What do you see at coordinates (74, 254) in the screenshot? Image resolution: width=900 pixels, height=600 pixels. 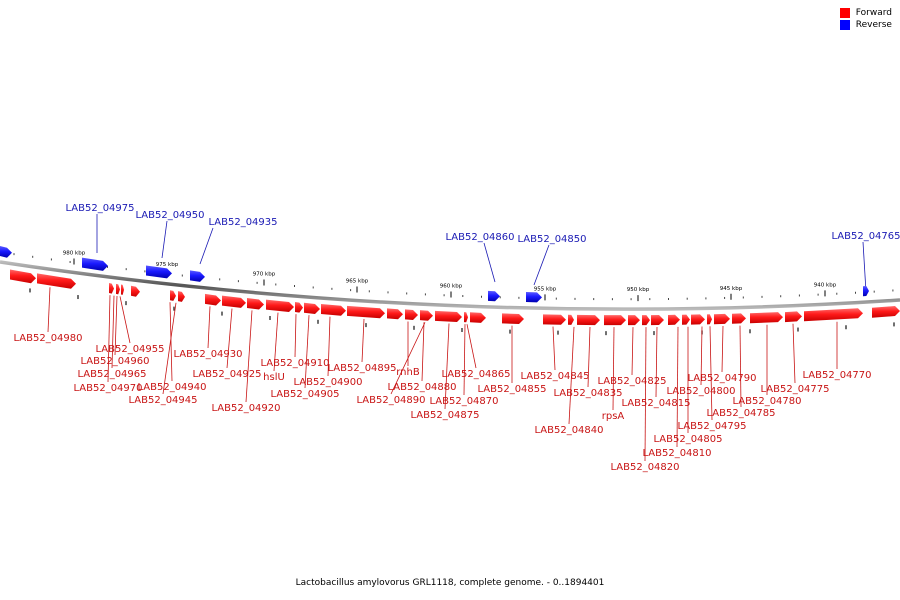 I see `tick-label: 980 kbp` at bounding box center [74, 254].